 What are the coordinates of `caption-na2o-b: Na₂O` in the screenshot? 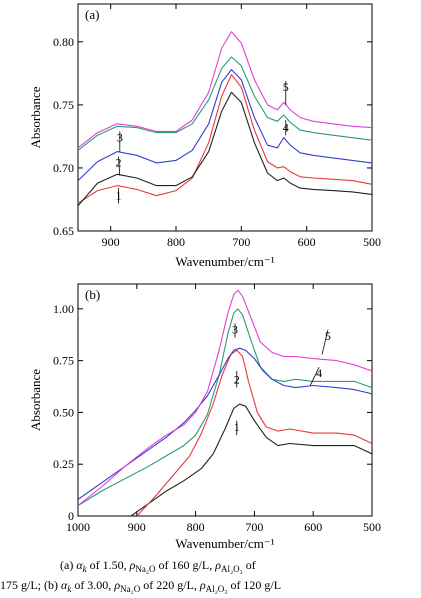 It's located at (130, 589).